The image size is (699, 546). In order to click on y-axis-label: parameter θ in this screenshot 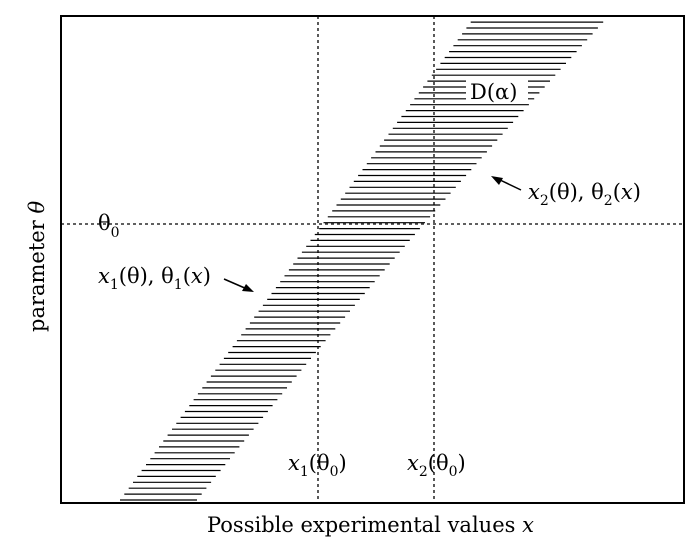, I will do `click(37, 266)`.